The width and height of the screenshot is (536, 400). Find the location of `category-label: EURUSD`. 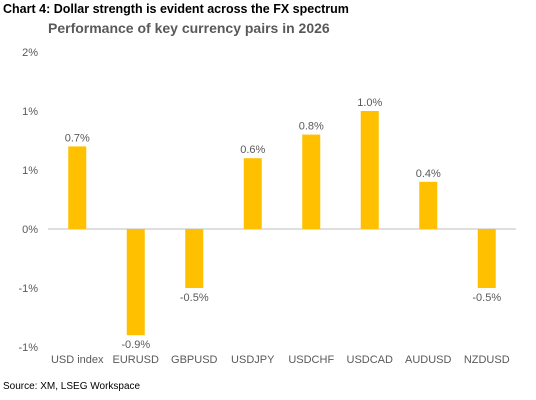

category-label: EURUSD is located at coordinates (136, 360).